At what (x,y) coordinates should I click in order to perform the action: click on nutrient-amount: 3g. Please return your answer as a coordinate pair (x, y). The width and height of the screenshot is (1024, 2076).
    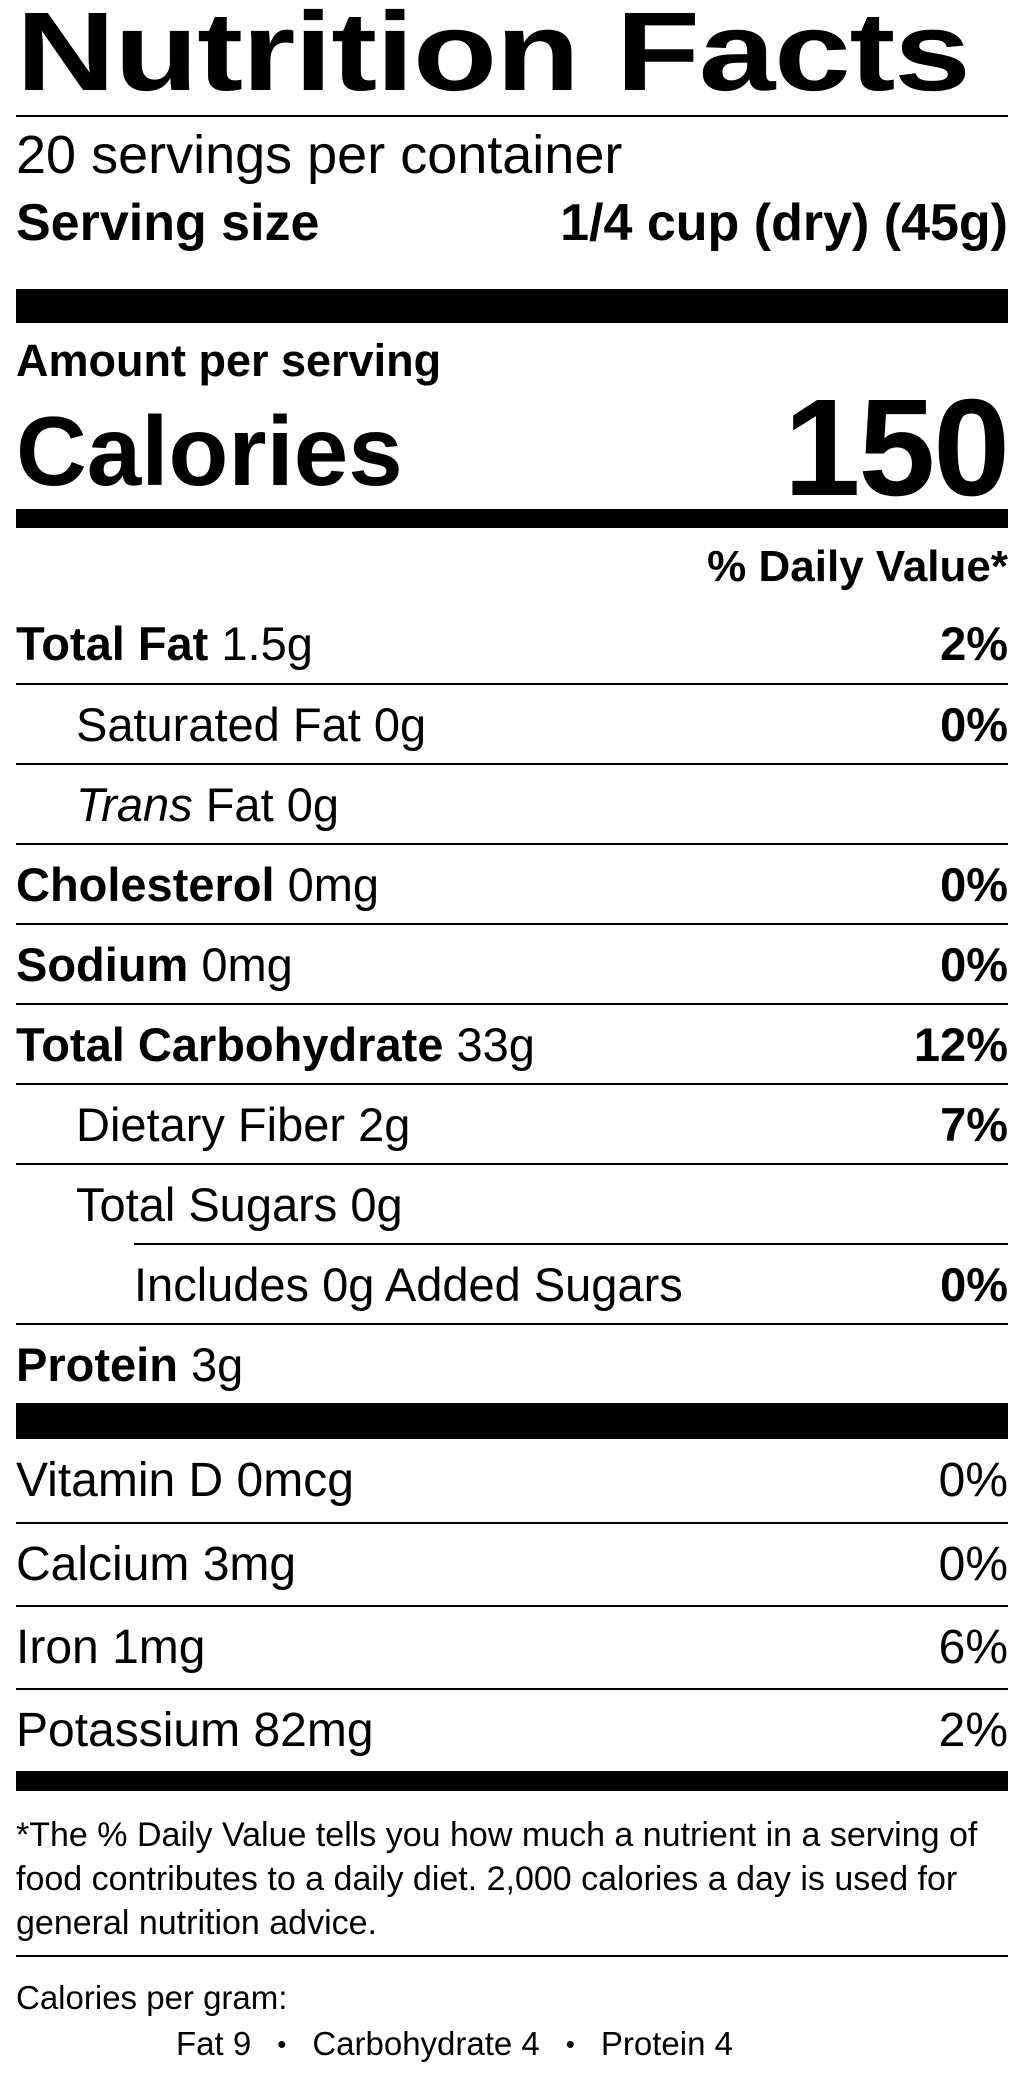
    Looking at the image, I should click on (217, 1364).